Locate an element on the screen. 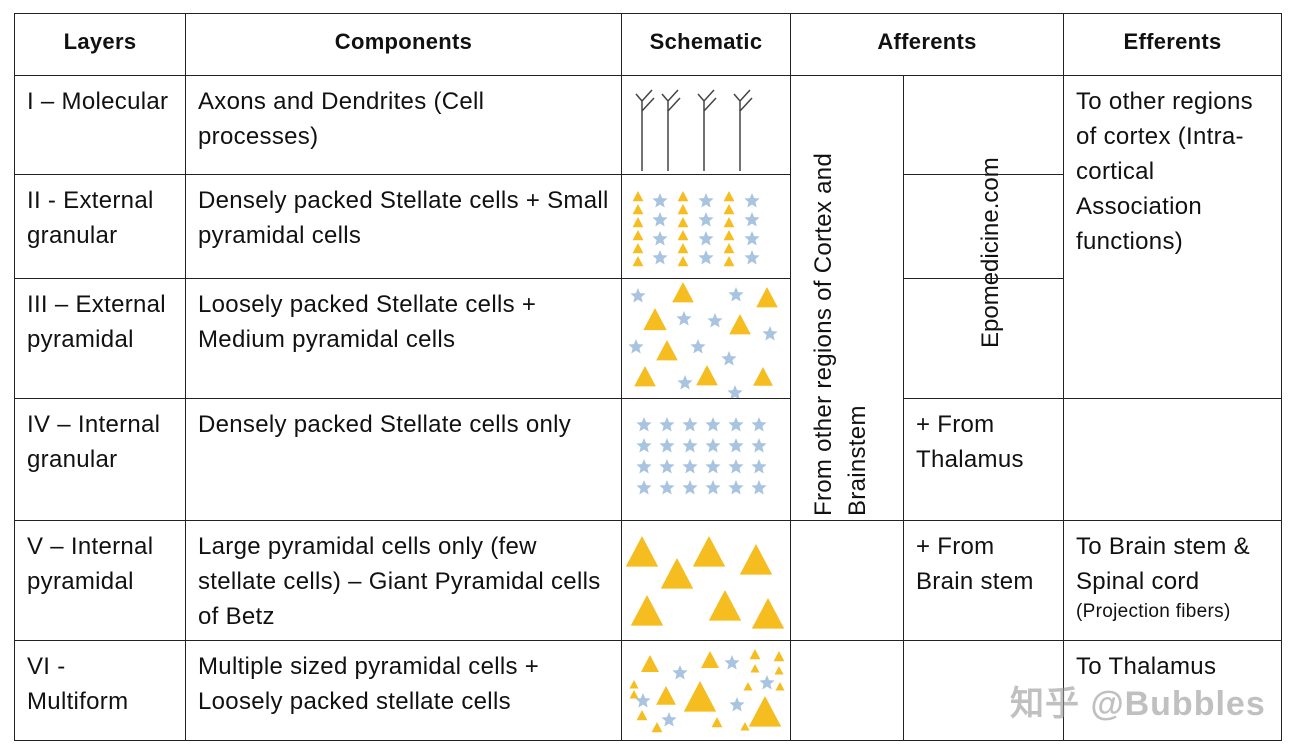 The width and height of the screenshot is (1300, 754). overlay-watermark: 知乎 @Bubbles is located at coordinates (1138, 704).